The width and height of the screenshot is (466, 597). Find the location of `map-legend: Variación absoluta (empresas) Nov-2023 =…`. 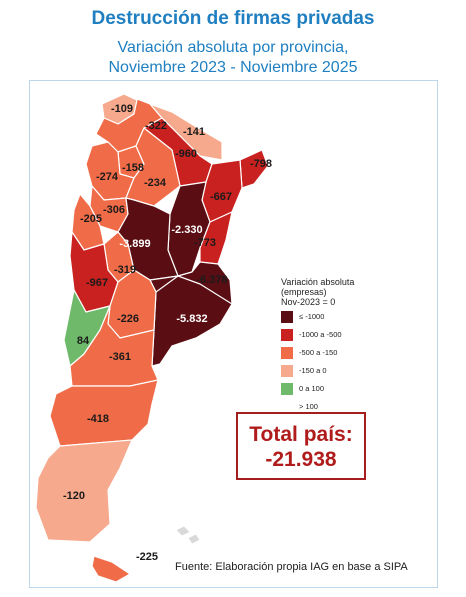

map-legend: Variación absoluta (empresas) Nov-2023 =… is located at coordinates (336, 346).